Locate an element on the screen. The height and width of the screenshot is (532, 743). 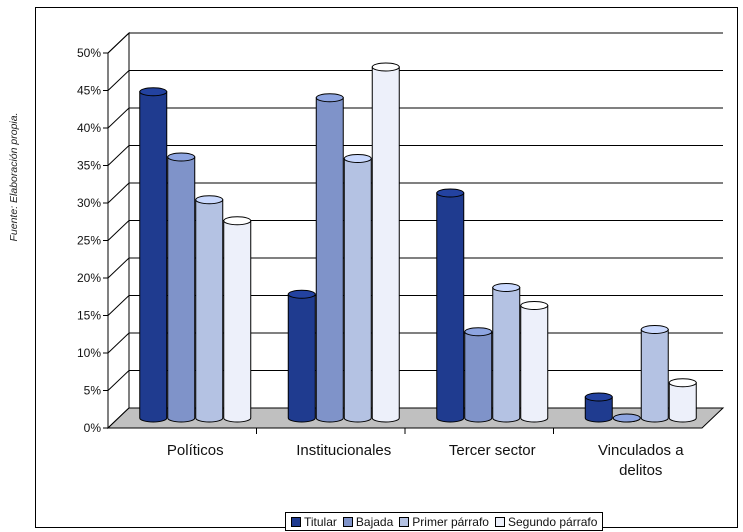
legend-label: Bajada is located at coordinates (374, 521).